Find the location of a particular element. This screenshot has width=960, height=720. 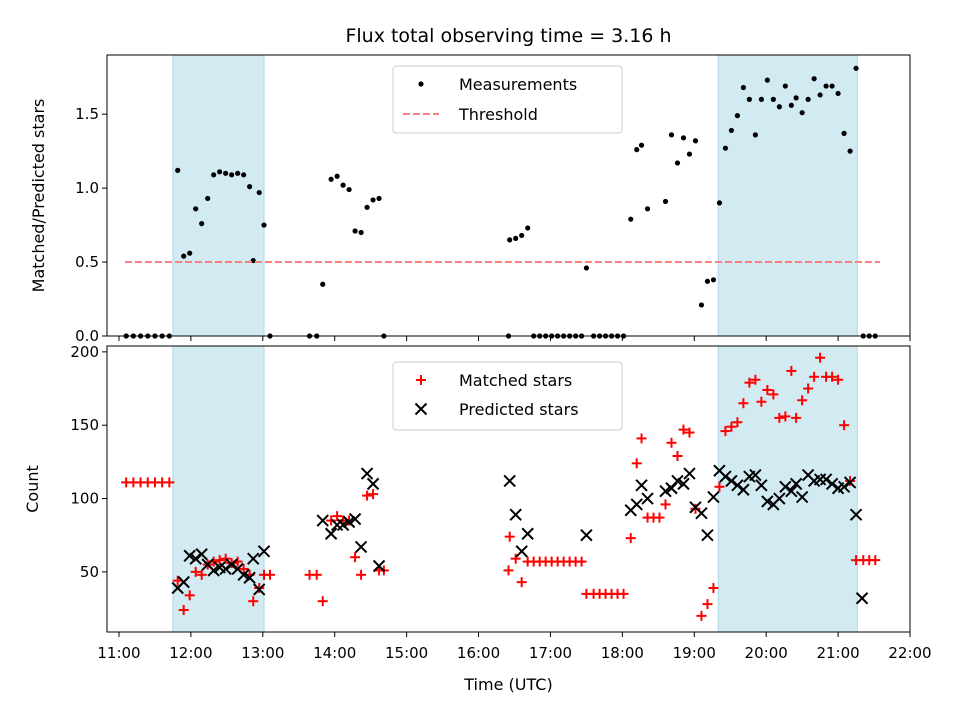

y-tick-label: 100 is located at coordinates (84, 499).